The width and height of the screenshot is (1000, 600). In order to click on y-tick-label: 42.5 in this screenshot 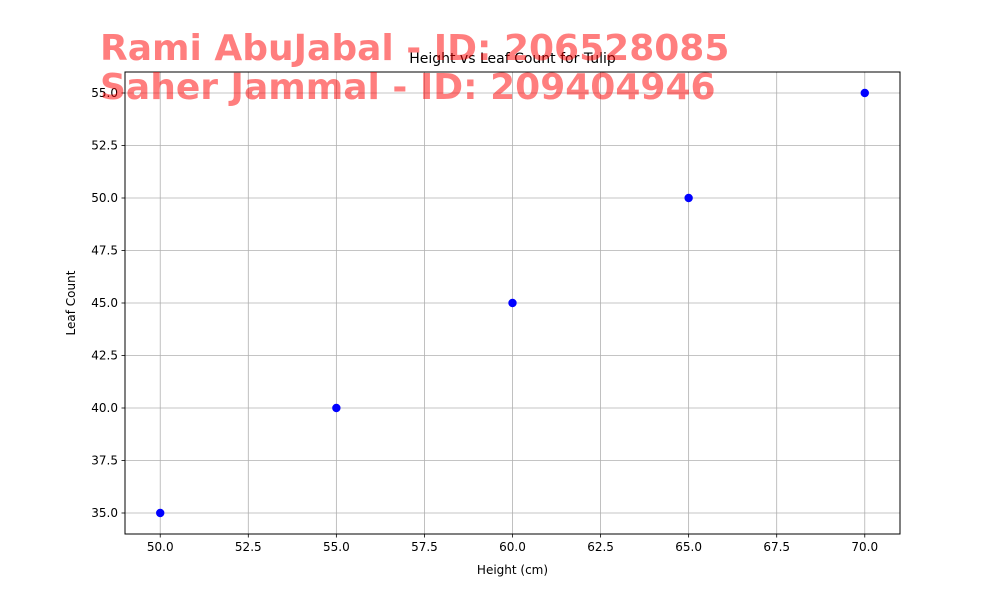, I will do `click(104, 356)`.